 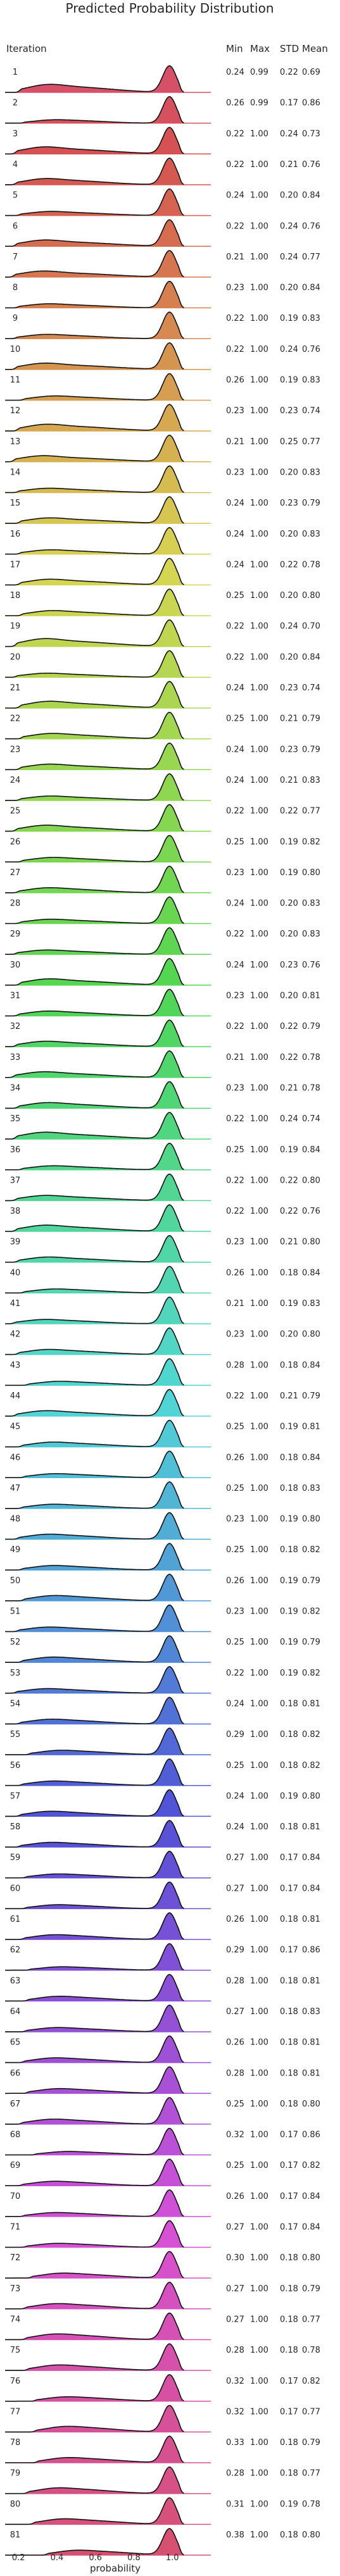 What do you see at coordinates (15, 534) in the screenshot?
I see `iteration-label: 16` at bounding box center [15, 534].